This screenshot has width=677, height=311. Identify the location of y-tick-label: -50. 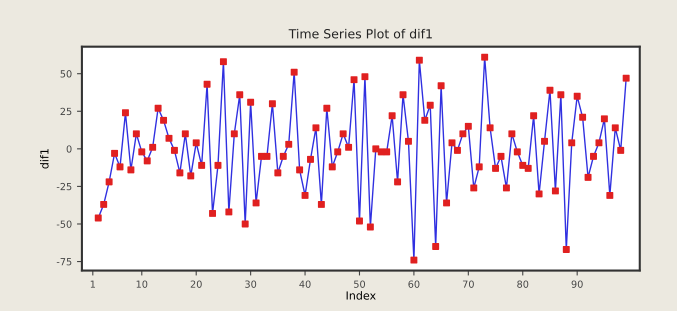
(64, 224).